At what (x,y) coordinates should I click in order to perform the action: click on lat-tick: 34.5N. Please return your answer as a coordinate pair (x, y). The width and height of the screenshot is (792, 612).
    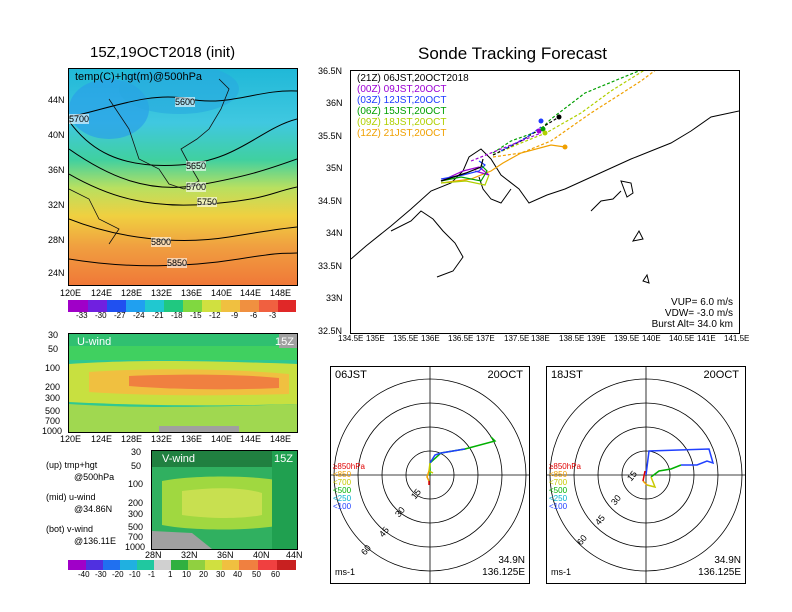
    Looking at the image, I should click on (330, 201).